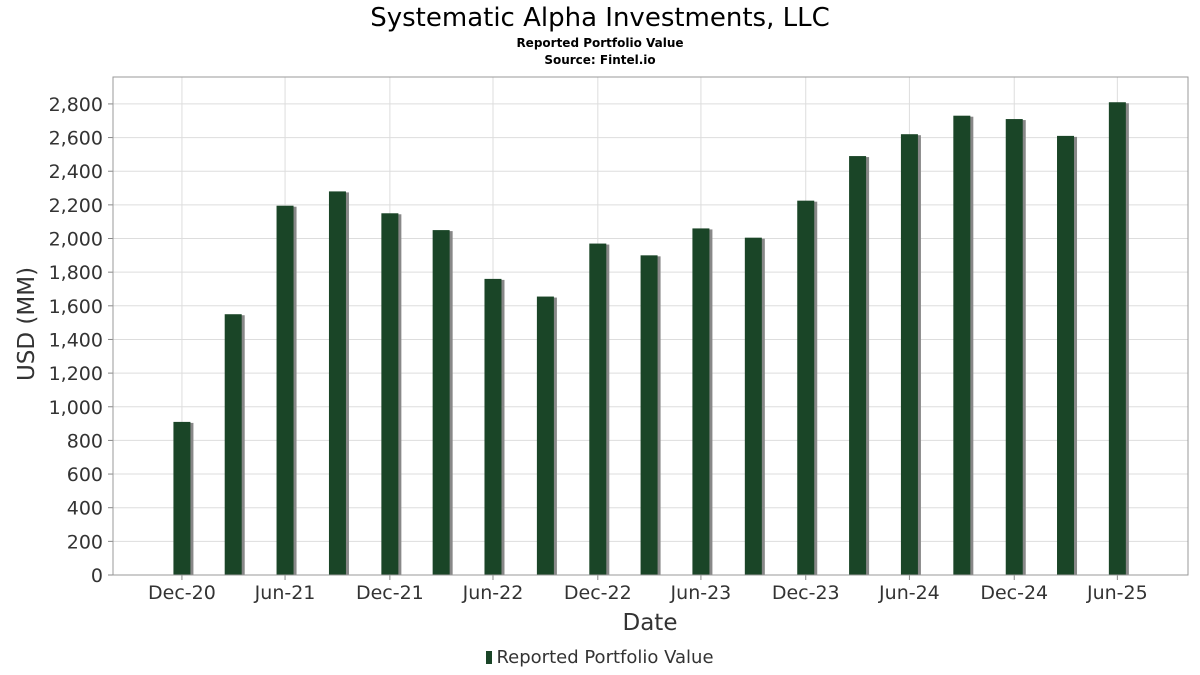 This screenshot has width=1200, height=675. Describe the element at coordinates (76, 172) in the screenshot. I see `y-tick-label: 2,400` at that location.